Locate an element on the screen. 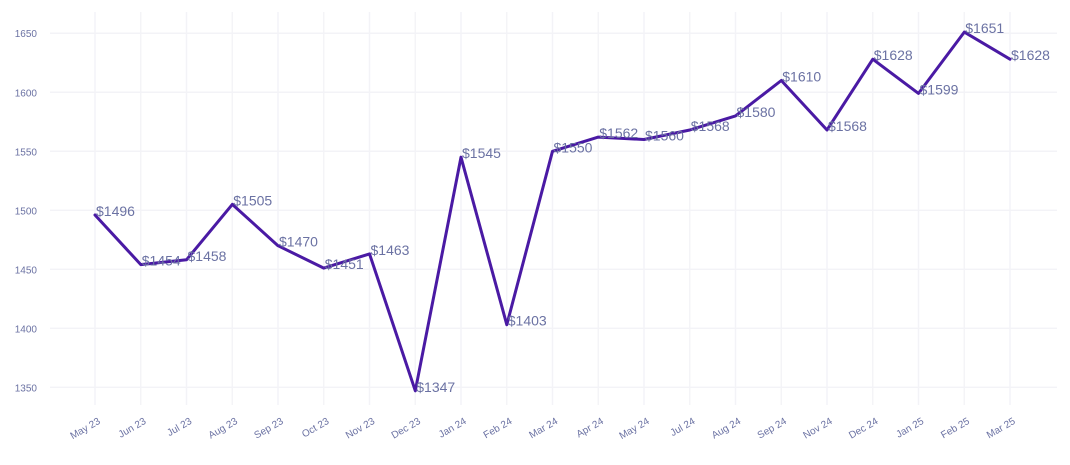  x-tick-label: Mar 25 is located at coordinates (1001, 428).